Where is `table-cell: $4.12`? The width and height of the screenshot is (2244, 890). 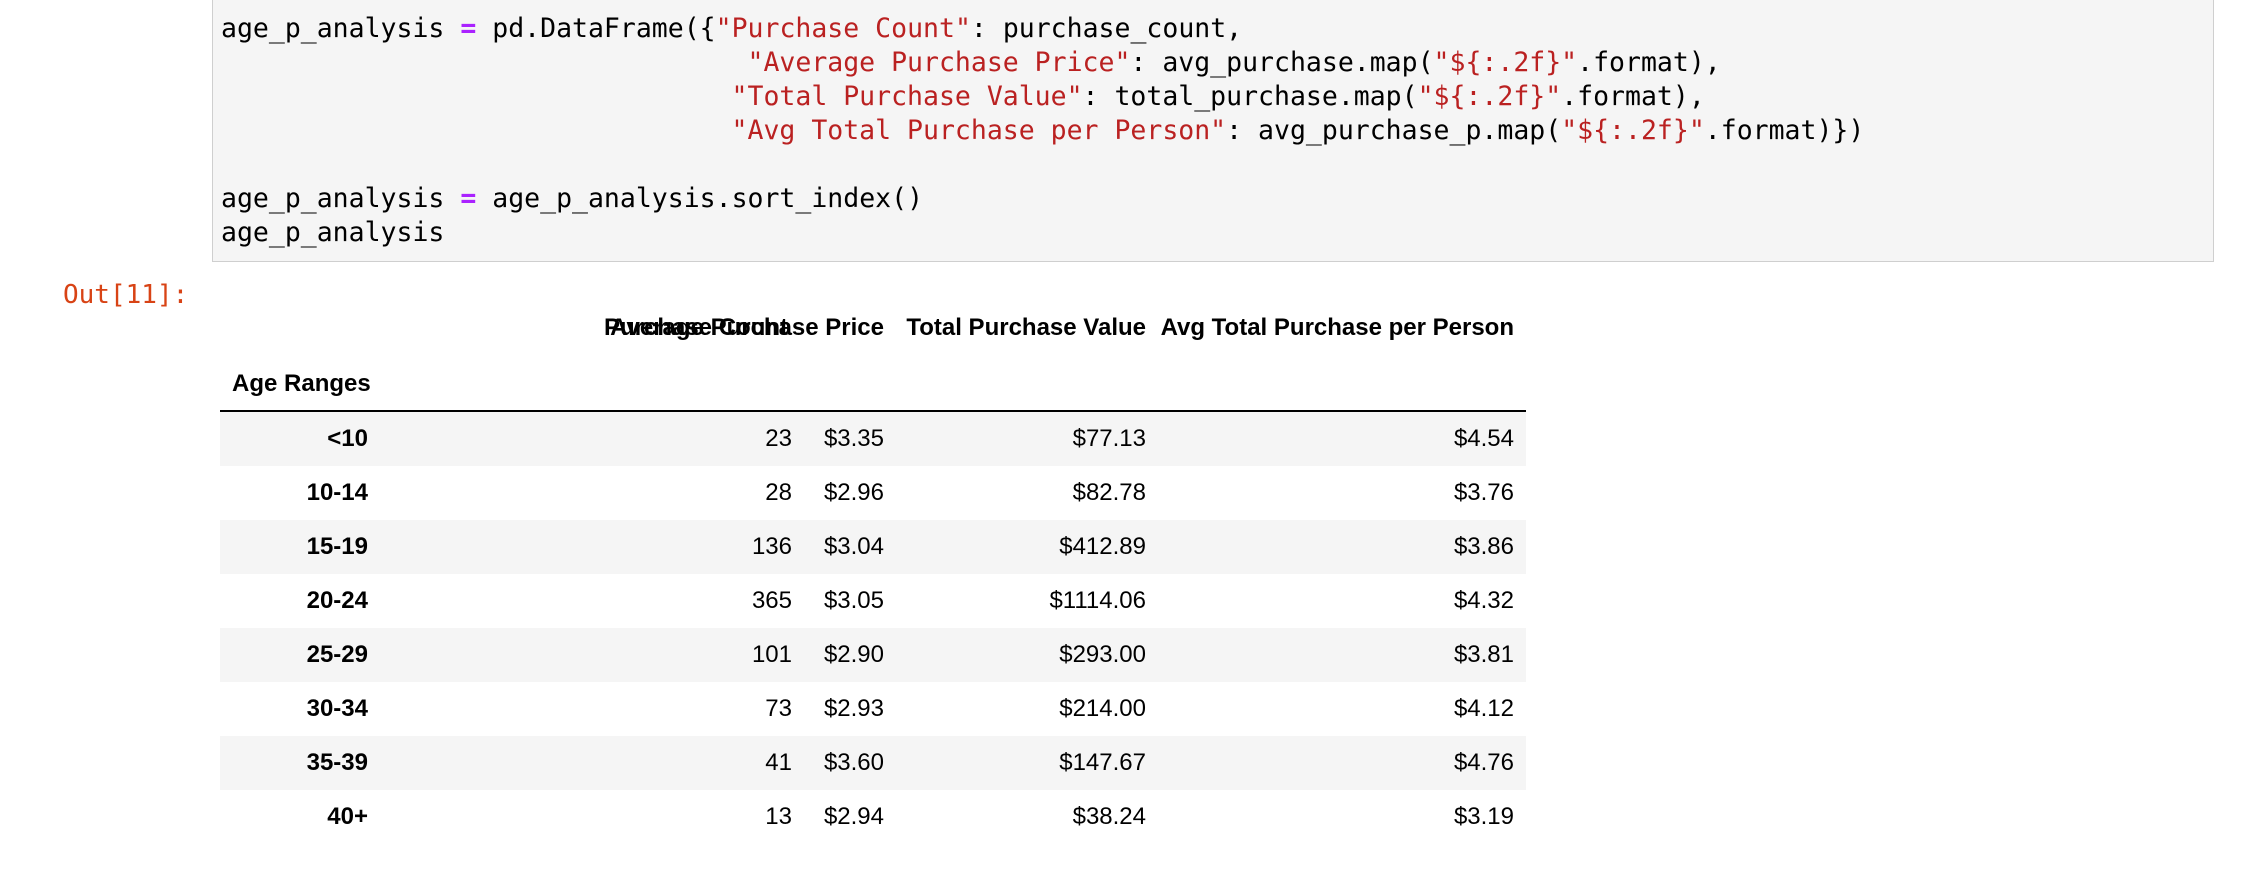 table-cell: $4.12 is located at coordinates (1483, 708).